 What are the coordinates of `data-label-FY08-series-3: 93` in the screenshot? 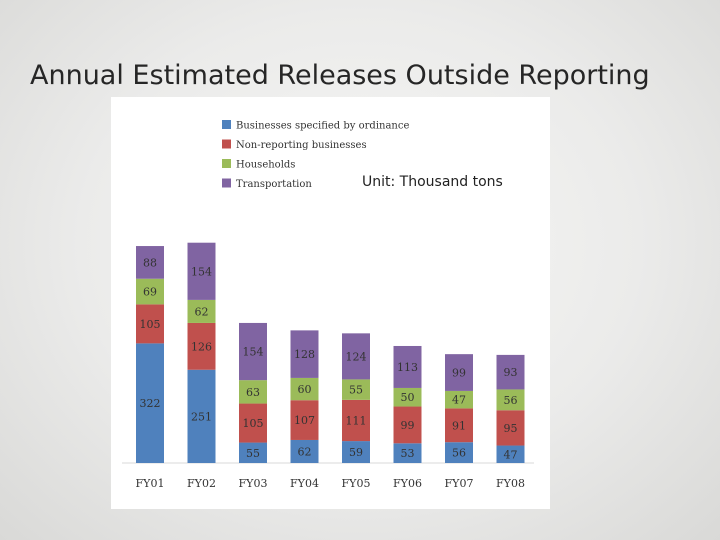 It's located at (511, 372).